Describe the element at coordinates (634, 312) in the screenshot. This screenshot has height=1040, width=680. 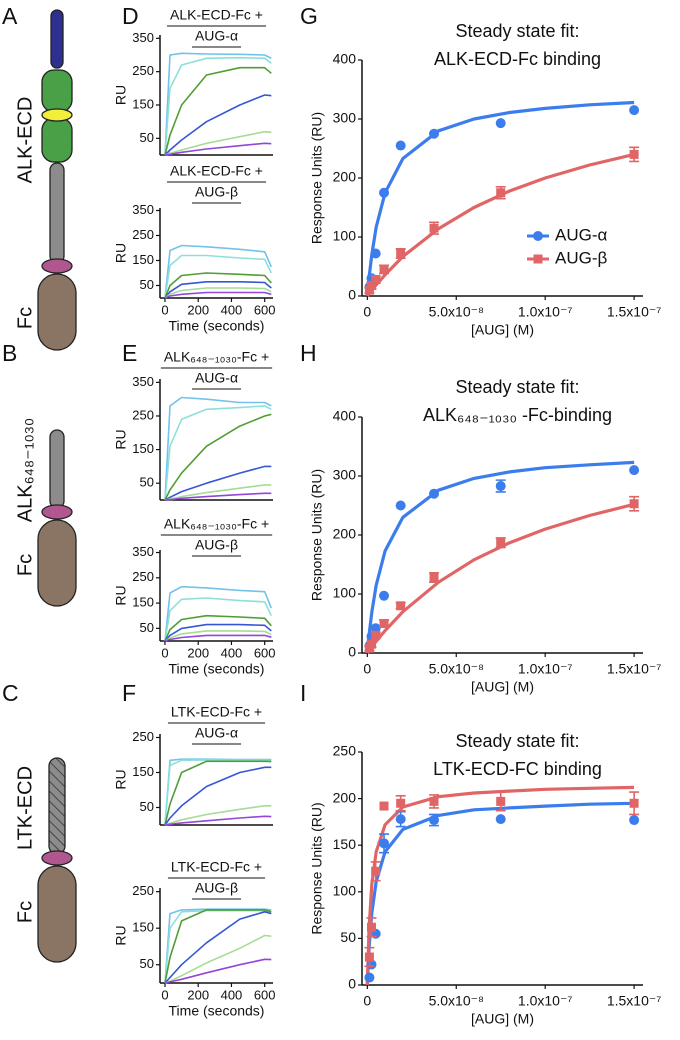
I see `x-tick-label: 1.5x10⁻⁷` at that location.